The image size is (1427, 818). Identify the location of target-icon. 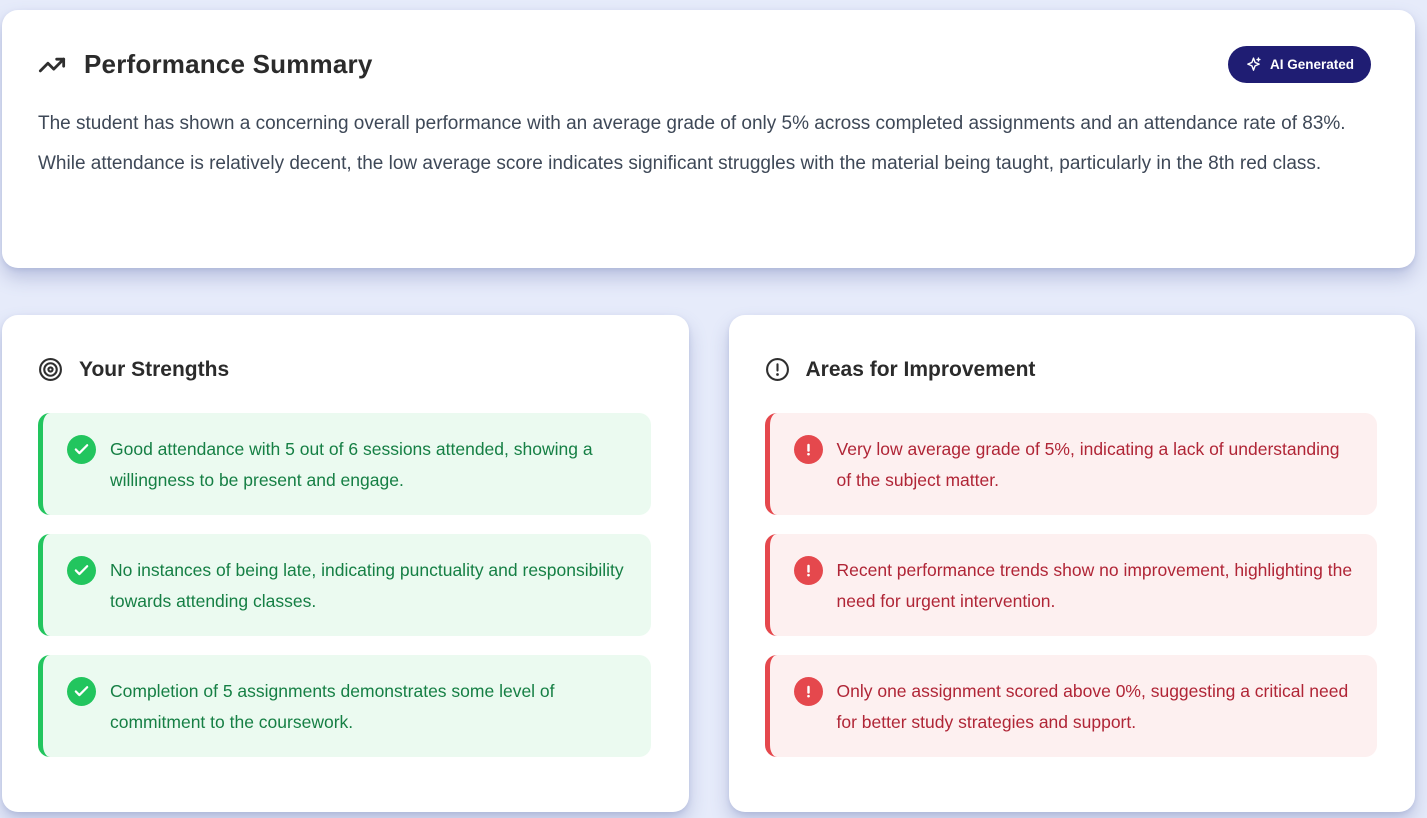
(50, 369).